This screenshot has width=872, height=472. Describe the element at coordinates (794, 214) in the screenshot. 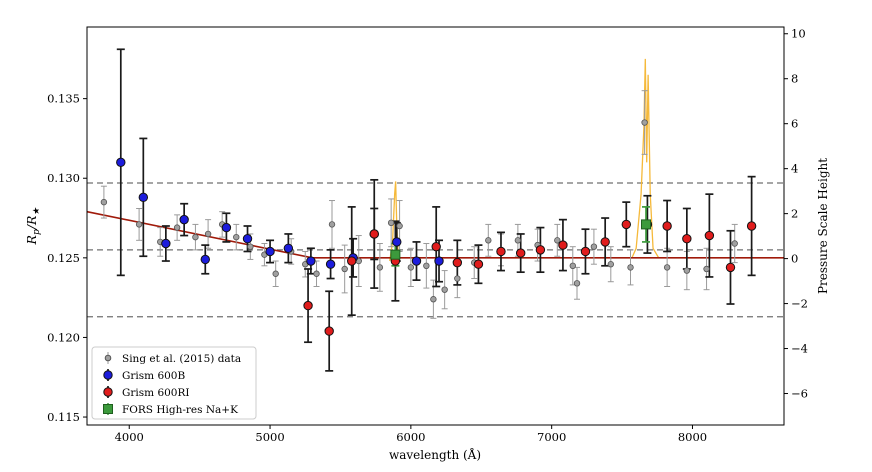

I see `y2-tick-label: 2` at that location.